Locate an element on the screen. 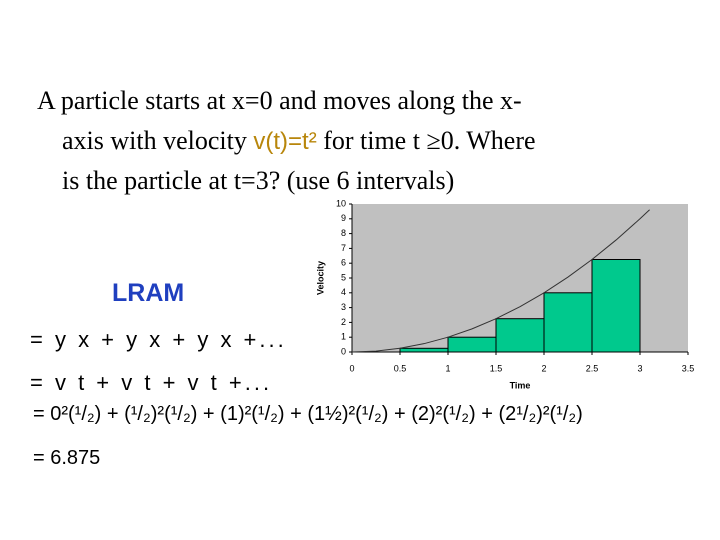 Image resolution: width=720 pixels, height=540 pixels. y-tick-label: 7 is located at coordinates (343, 248).